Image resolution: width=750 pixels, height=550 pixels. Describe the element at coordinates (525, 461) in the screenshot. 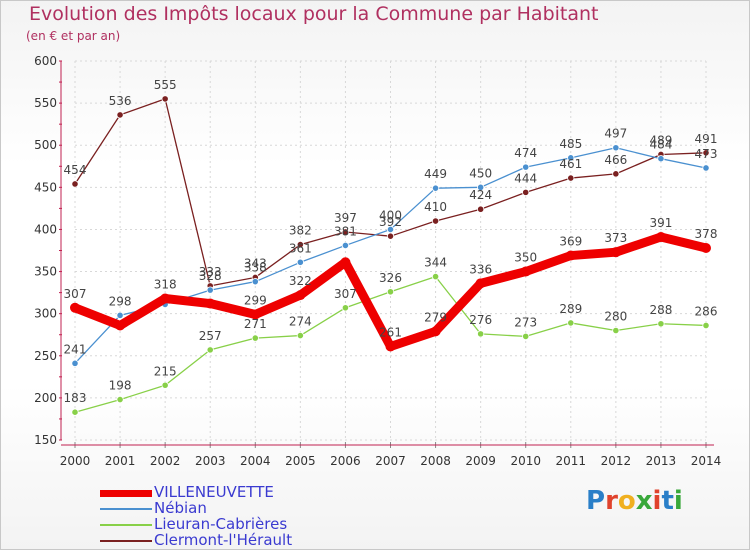

I see `x-tick-label: 2010` at that location.